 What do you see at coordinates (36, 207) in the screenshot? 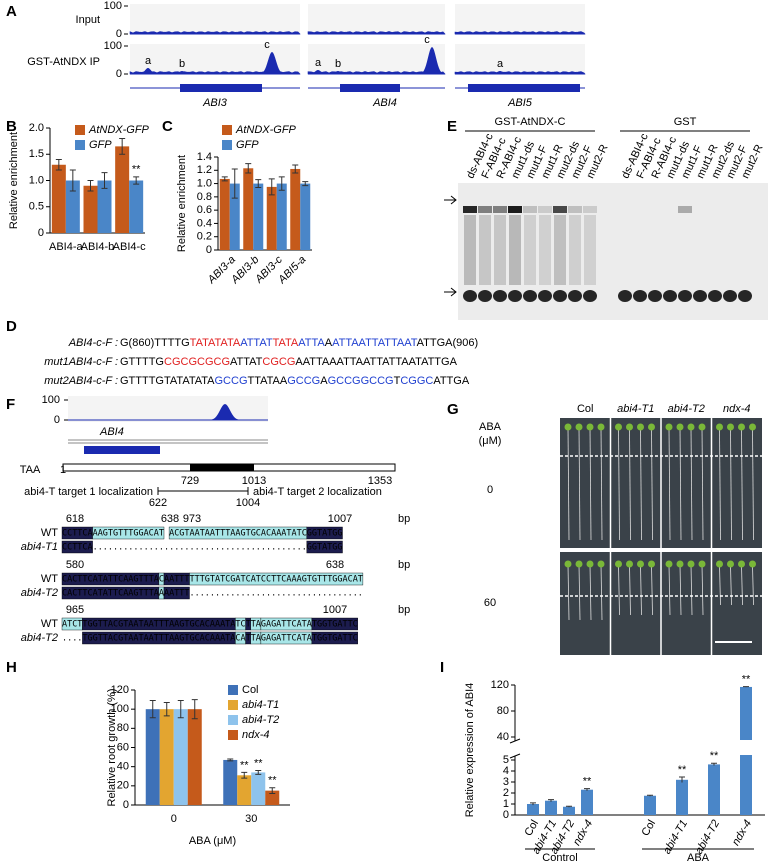
I see `y-tick-label: 0.5` at bounding box center [36, 207].